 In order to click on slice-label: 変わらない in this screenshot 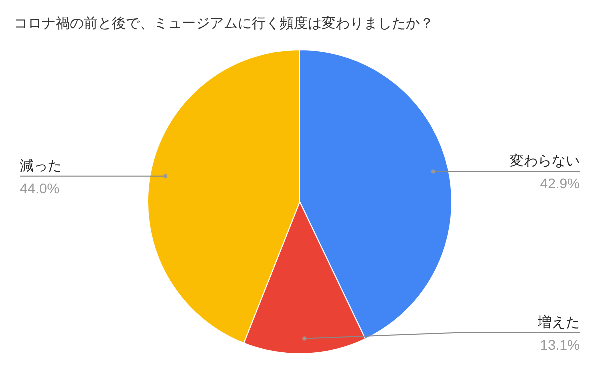, I will do `click(545, 160)`.